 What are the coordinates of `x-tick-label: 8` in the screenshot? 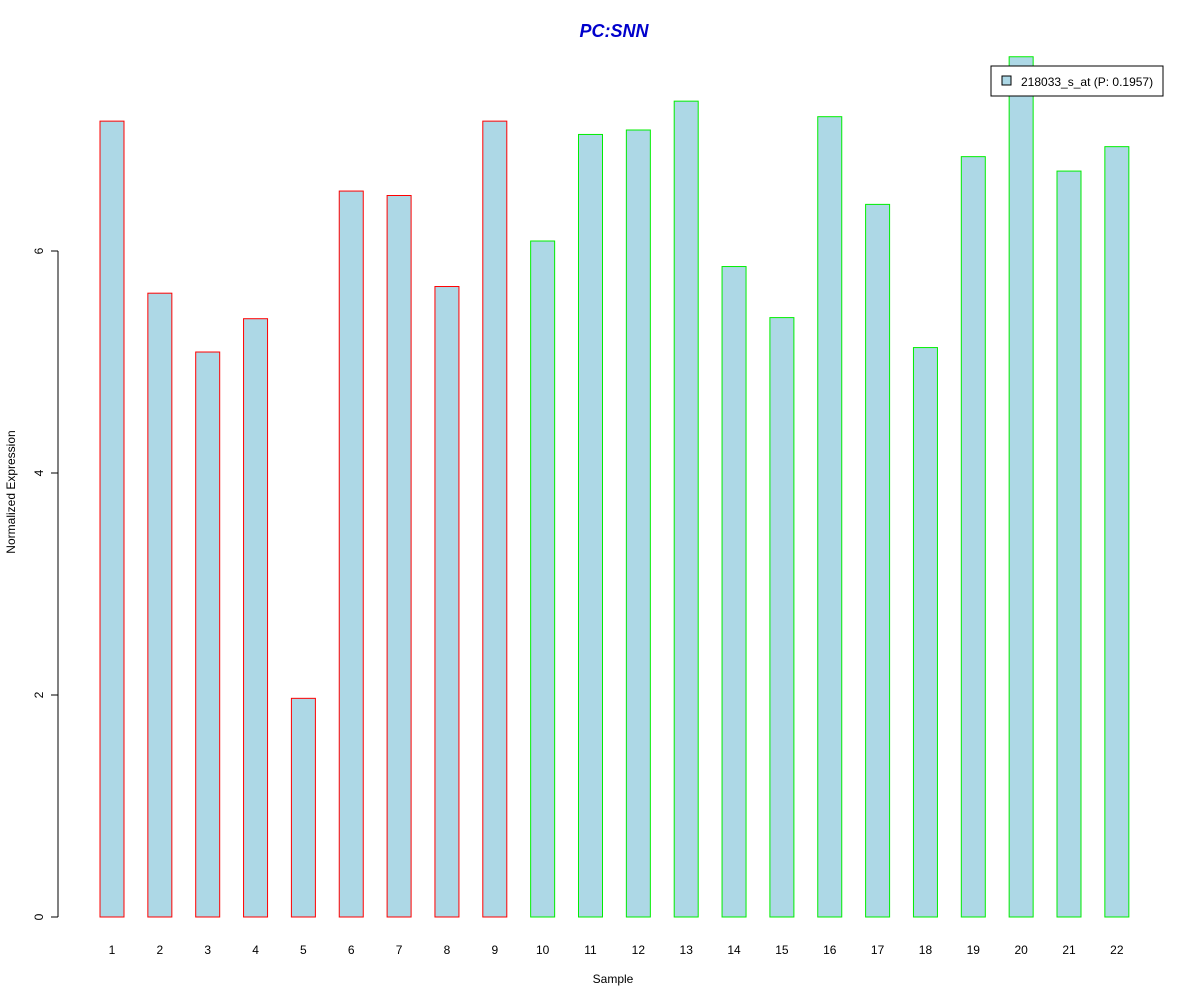 It's located at (447, 950).